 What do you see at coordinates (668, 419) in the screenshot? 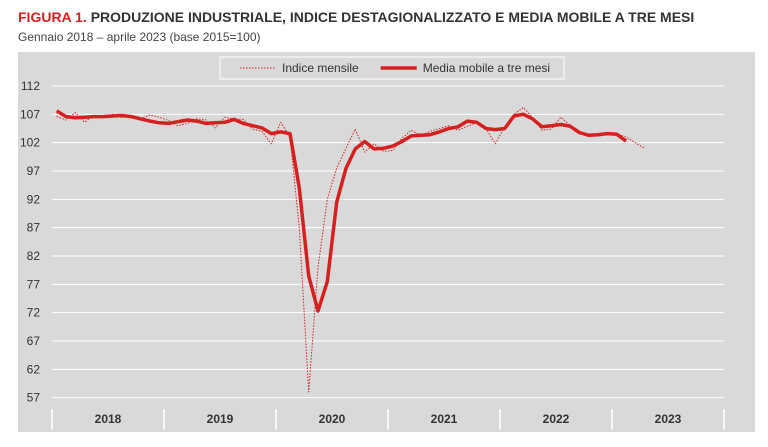
I see `x-tick-label: 2023` at bounding box center [668, 419].